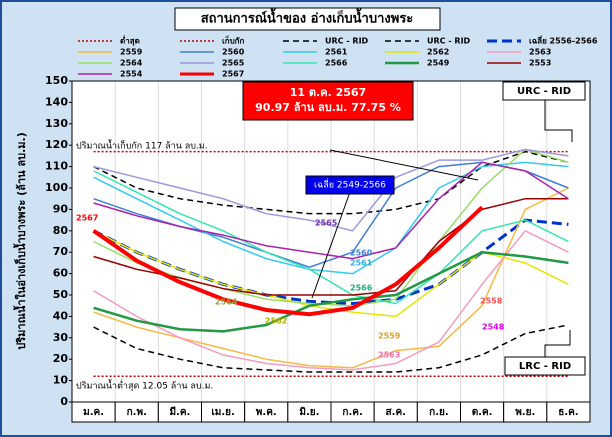 Image resolution: width=612 pixels, height=437 pixels. I want to click on average-label: เฉลี่ย 2549-2566, so click(350, 184).